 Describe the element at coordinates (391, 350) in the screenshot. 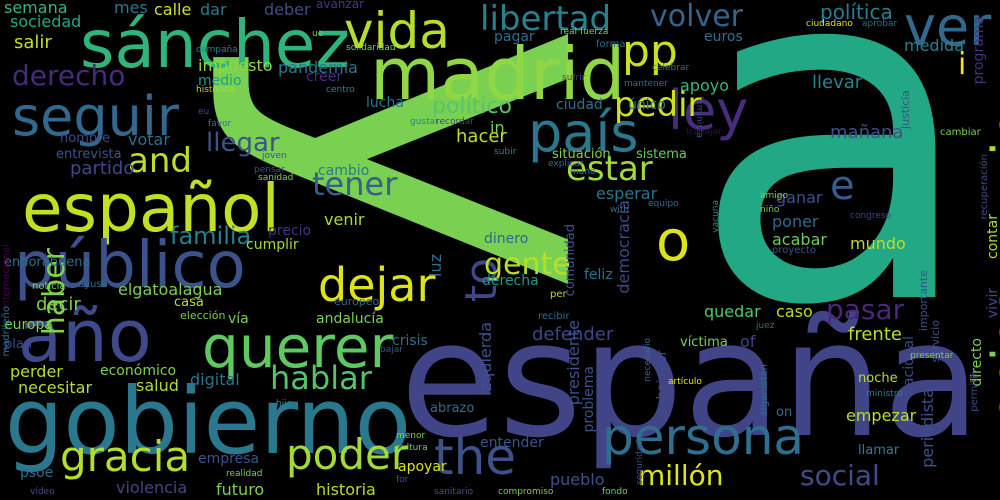

I see `word: bajar` at that location.